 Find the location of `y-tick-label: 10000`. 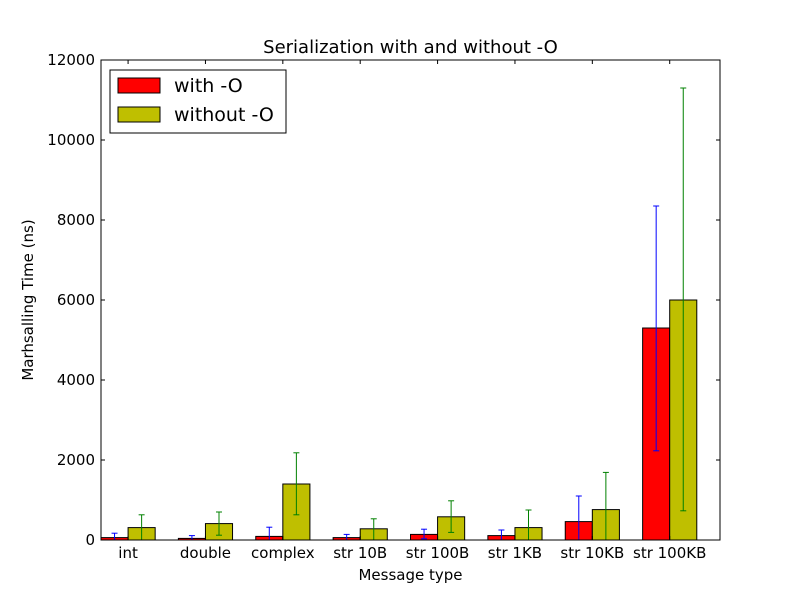

y-tick-label: 10000 is located at coordinates (71, 140).